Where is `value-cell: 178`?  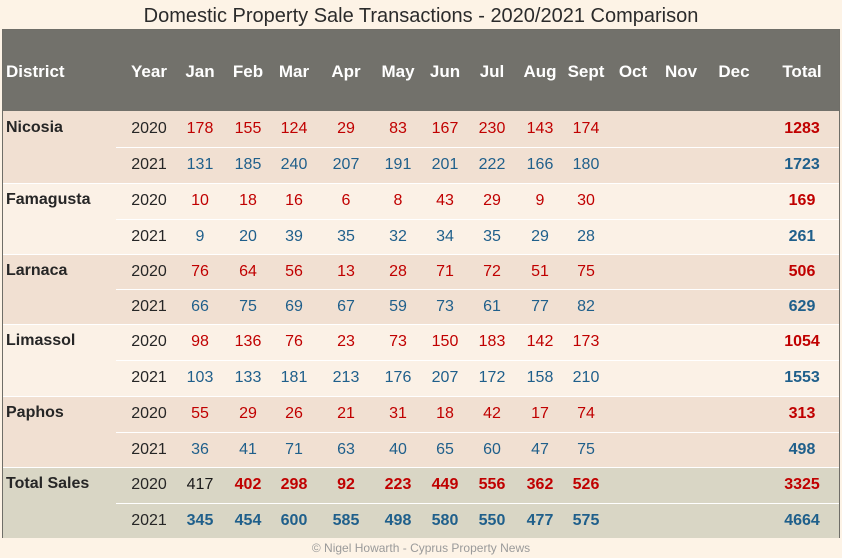 value-cell: 178 is located at coordinates (200, 128).